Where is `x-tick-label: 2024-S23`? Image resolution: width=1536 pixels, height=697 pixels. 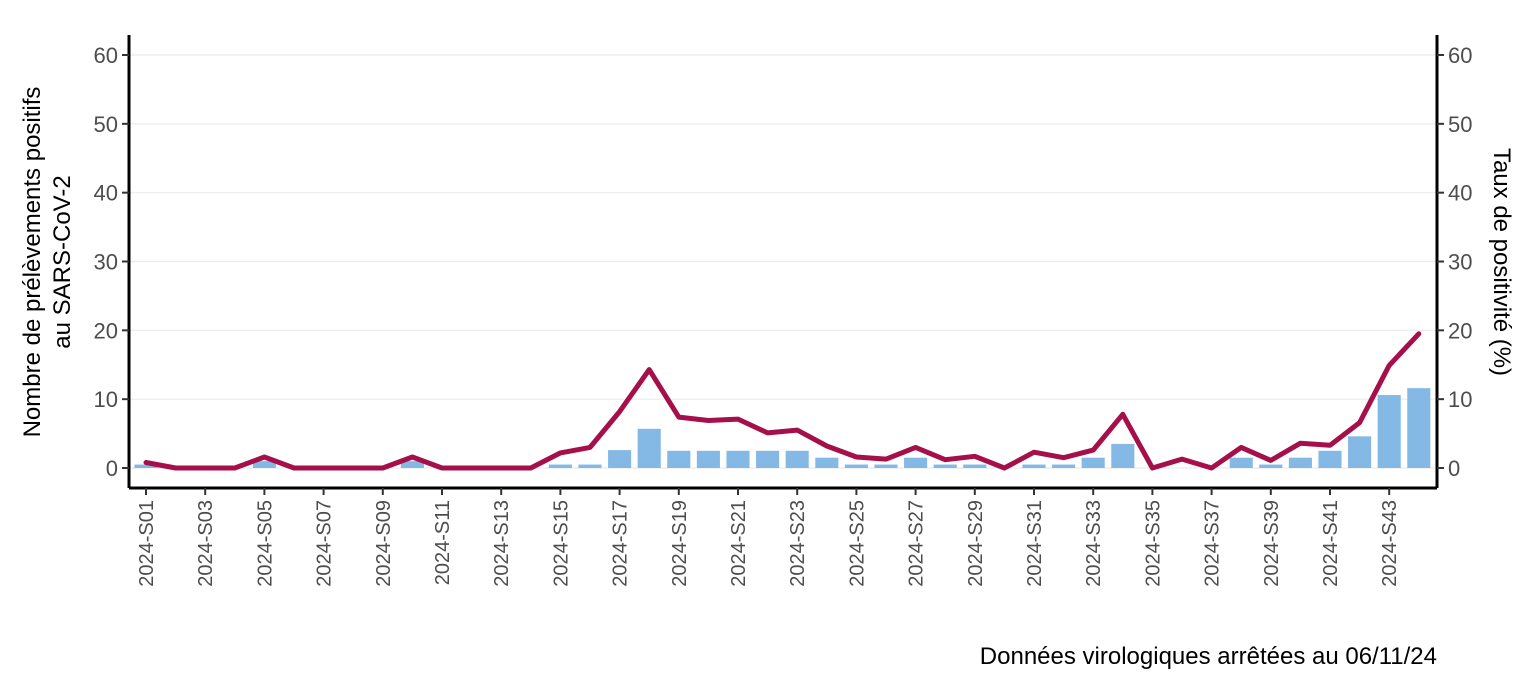 x-tick-label: 2024-S23 is located at coordinates (798, 543).